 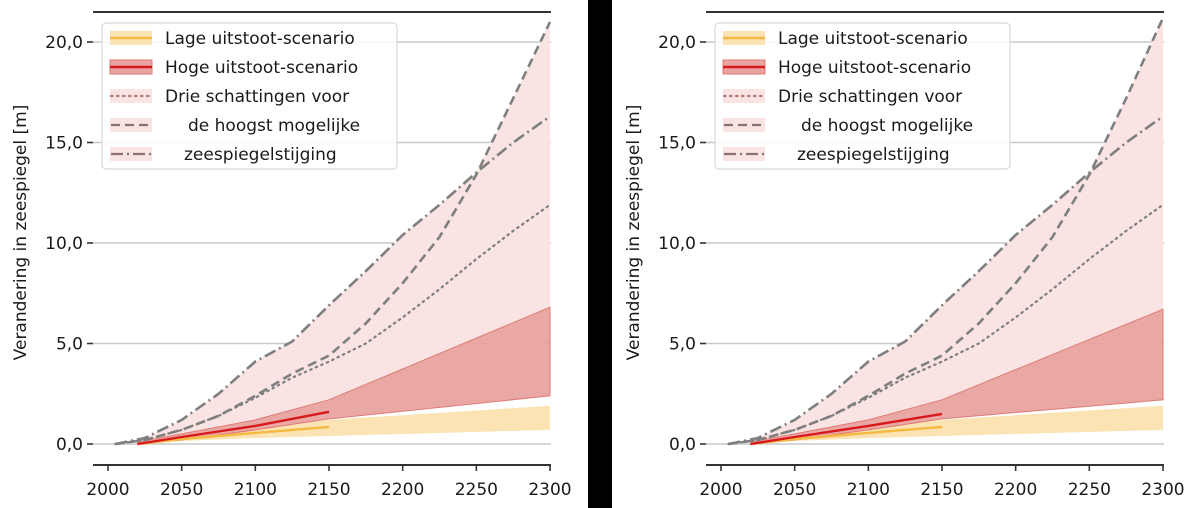 What do you see at coordinates (600, 254) in the screenshot?
I see `panel-divider` at bounding box center [600, 254].